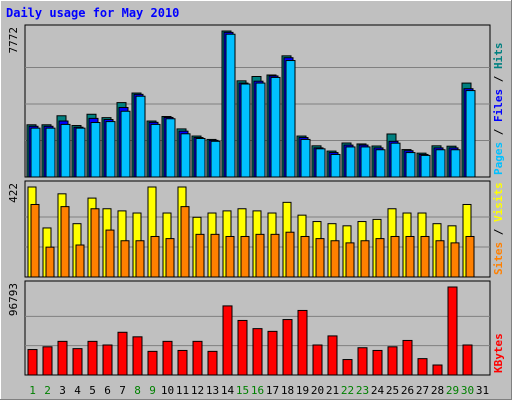 This screenshot has height=400, width=512. Describe the element at coordinates (362, 390) in the screenshot. I see `day-label-23: 23` at that location.